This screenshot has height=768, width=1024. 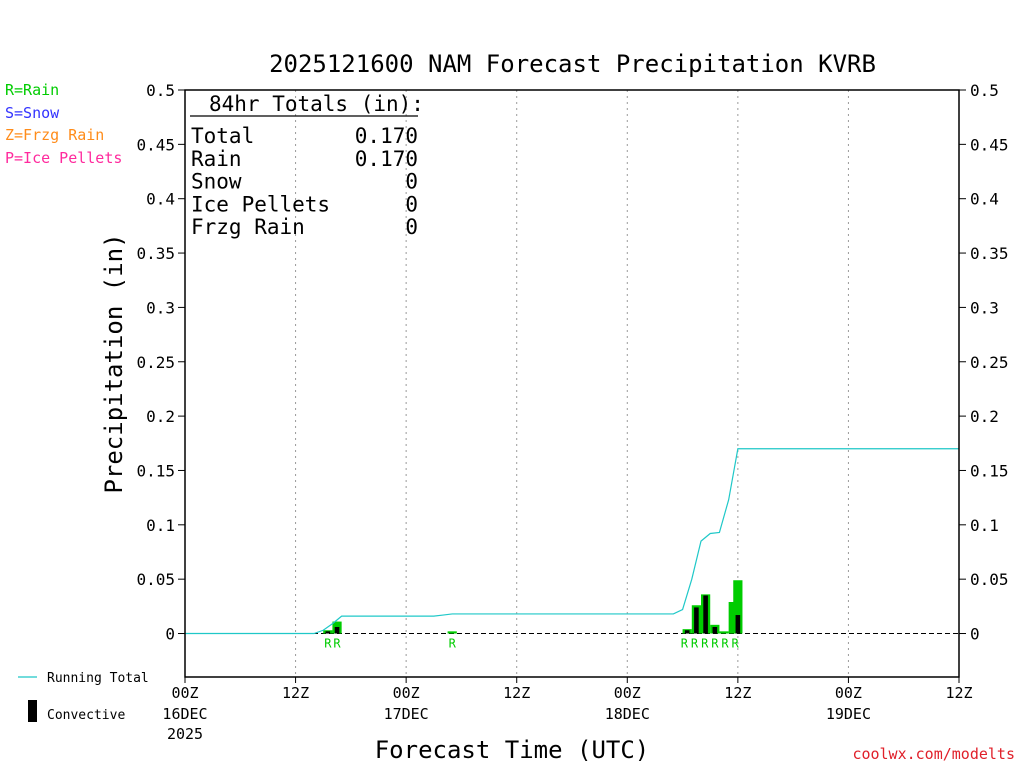 I want to click on legend-rain: R=Rain, so click(x=32, y=90).